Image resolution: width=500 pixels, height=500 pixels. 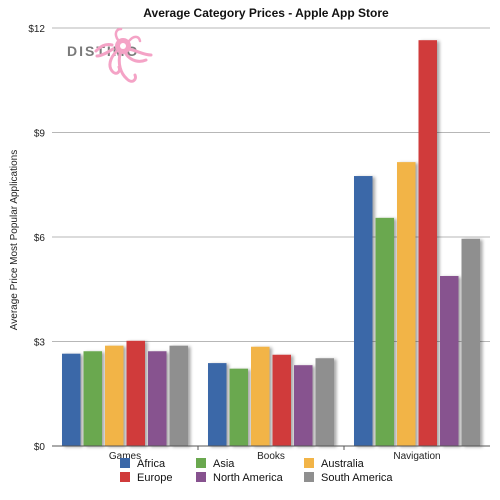 I want to click on bar-south-america-navigation, so click(x=470, y=342).